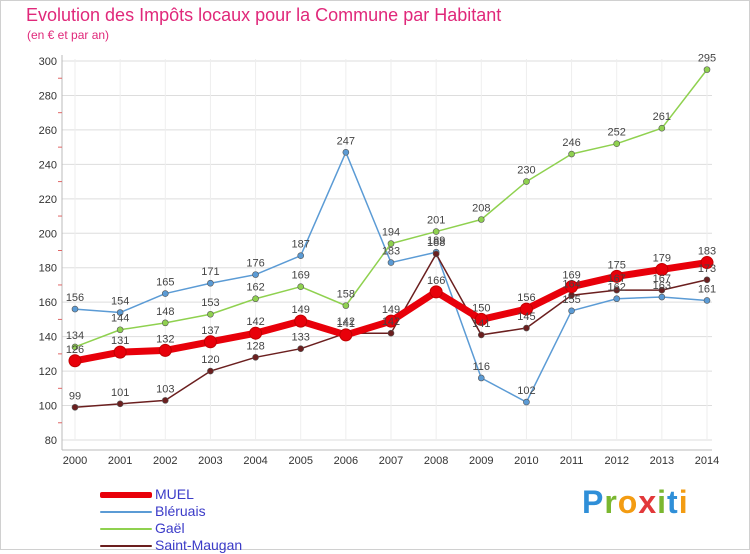  Describe the element at coordinates (120, 341) in the screenshot. I see `data-label: 131` at that location.